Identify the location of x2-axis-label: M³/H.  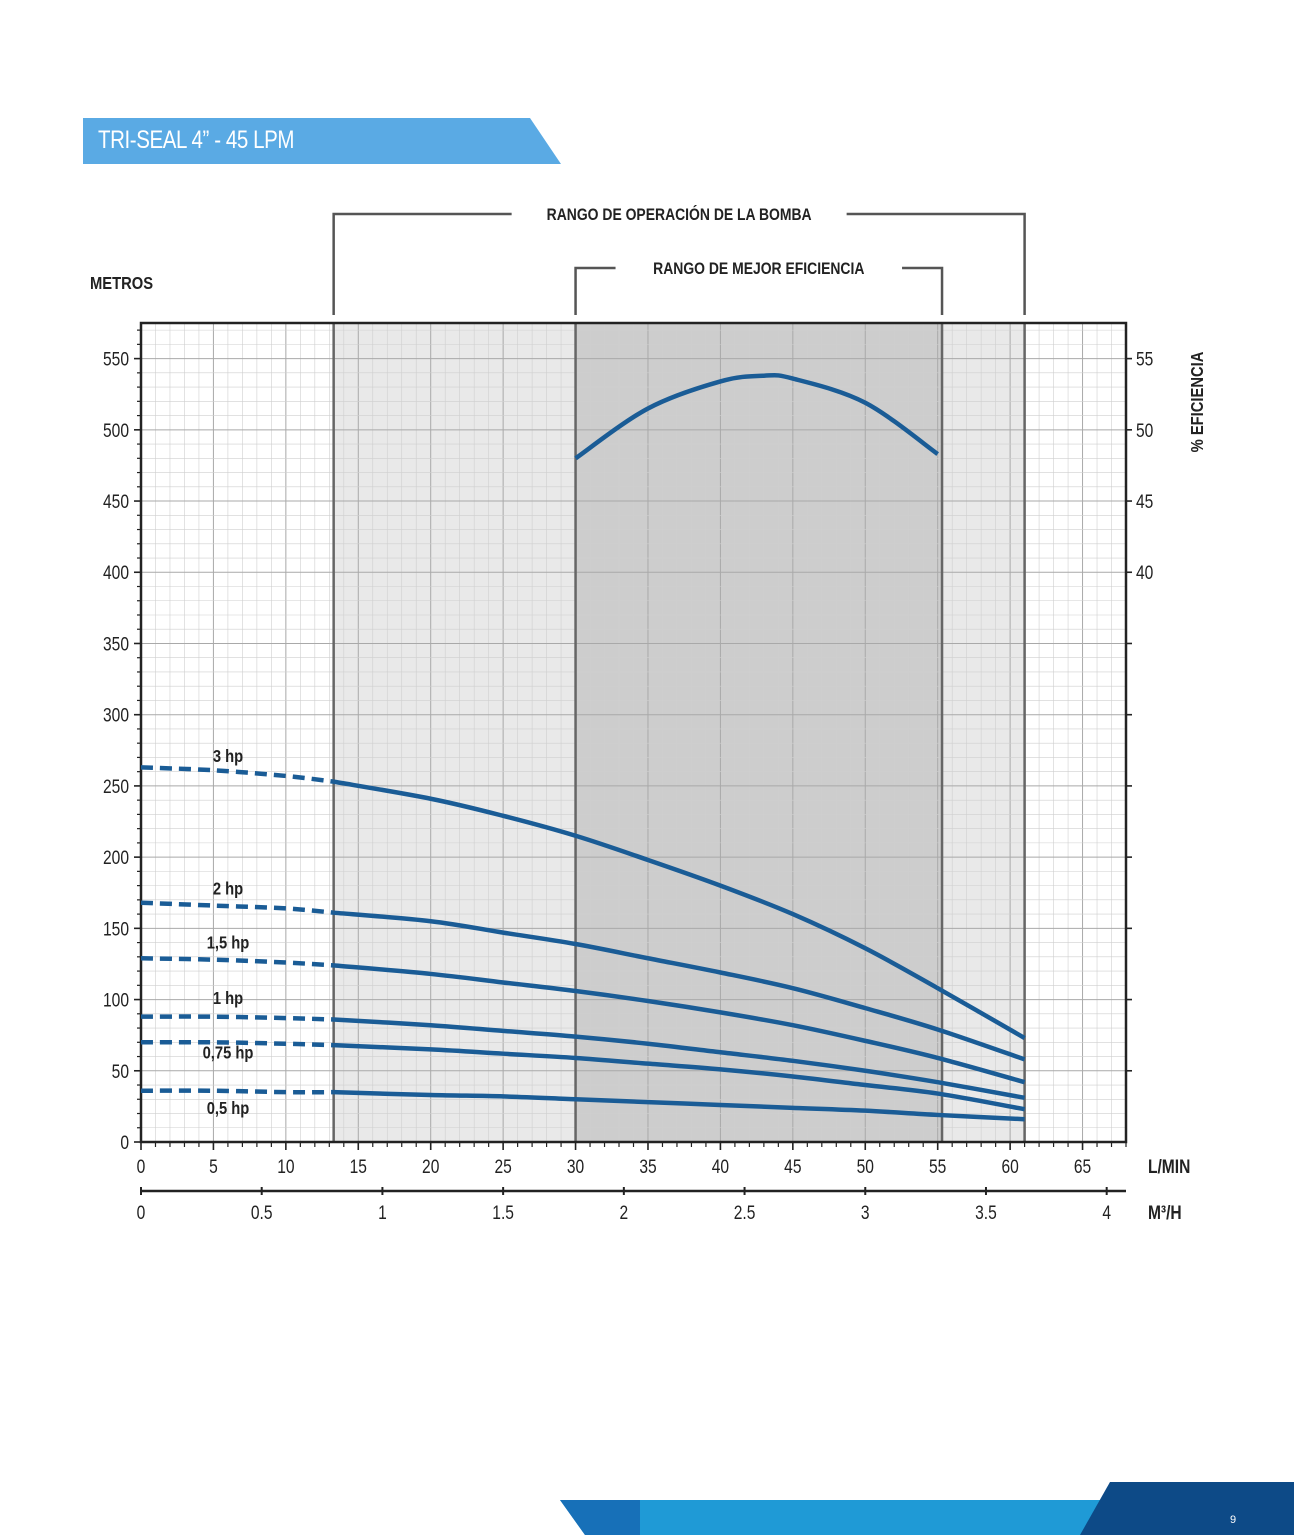
(1165, 1213).